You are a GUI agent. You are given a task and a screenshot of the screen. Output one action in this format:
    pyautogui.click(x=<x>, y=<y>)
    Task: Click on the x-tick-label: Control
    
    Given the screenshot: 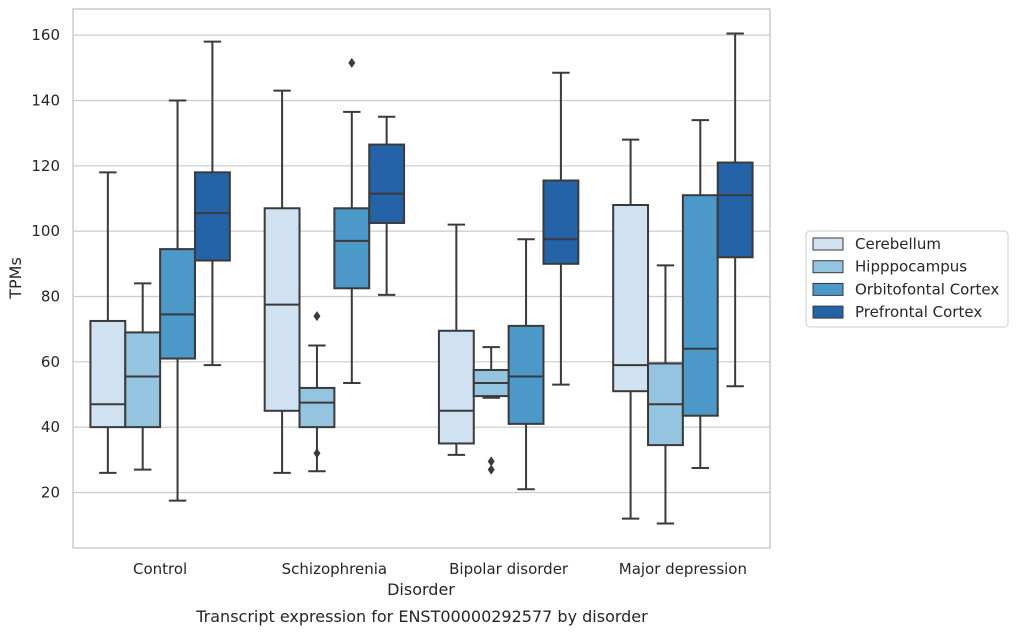 What is the action you would take?
    pyautogui.click(x=160, y=569)
    